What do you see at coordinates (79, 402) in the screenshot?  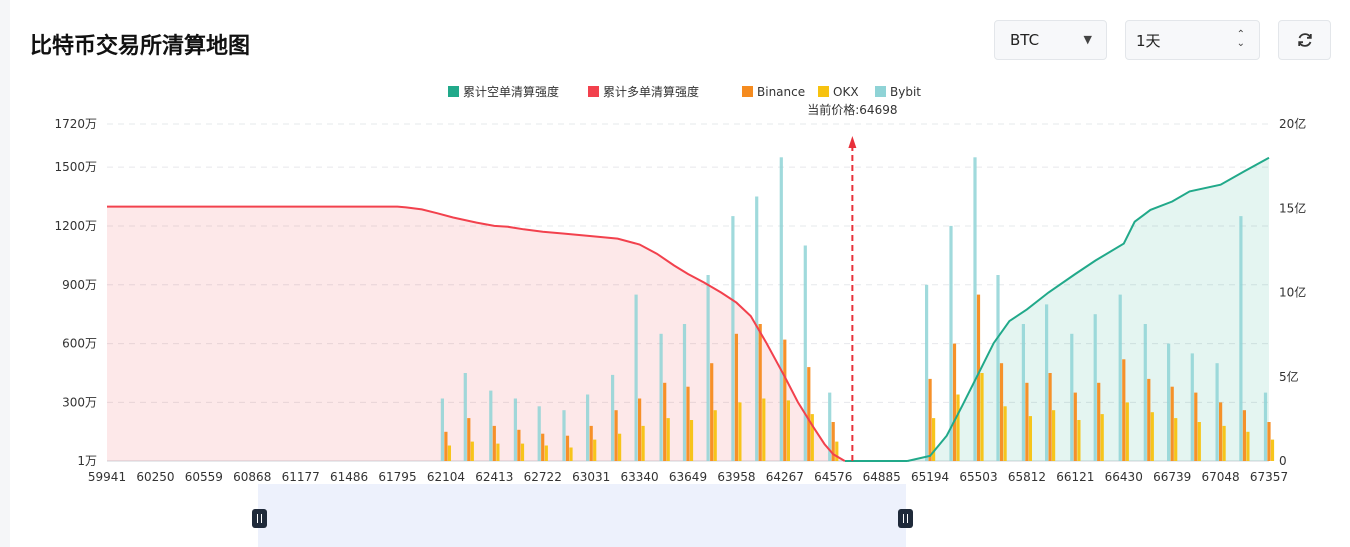 I see `left-tick-label: 300万` at bounding box center [79, 402].